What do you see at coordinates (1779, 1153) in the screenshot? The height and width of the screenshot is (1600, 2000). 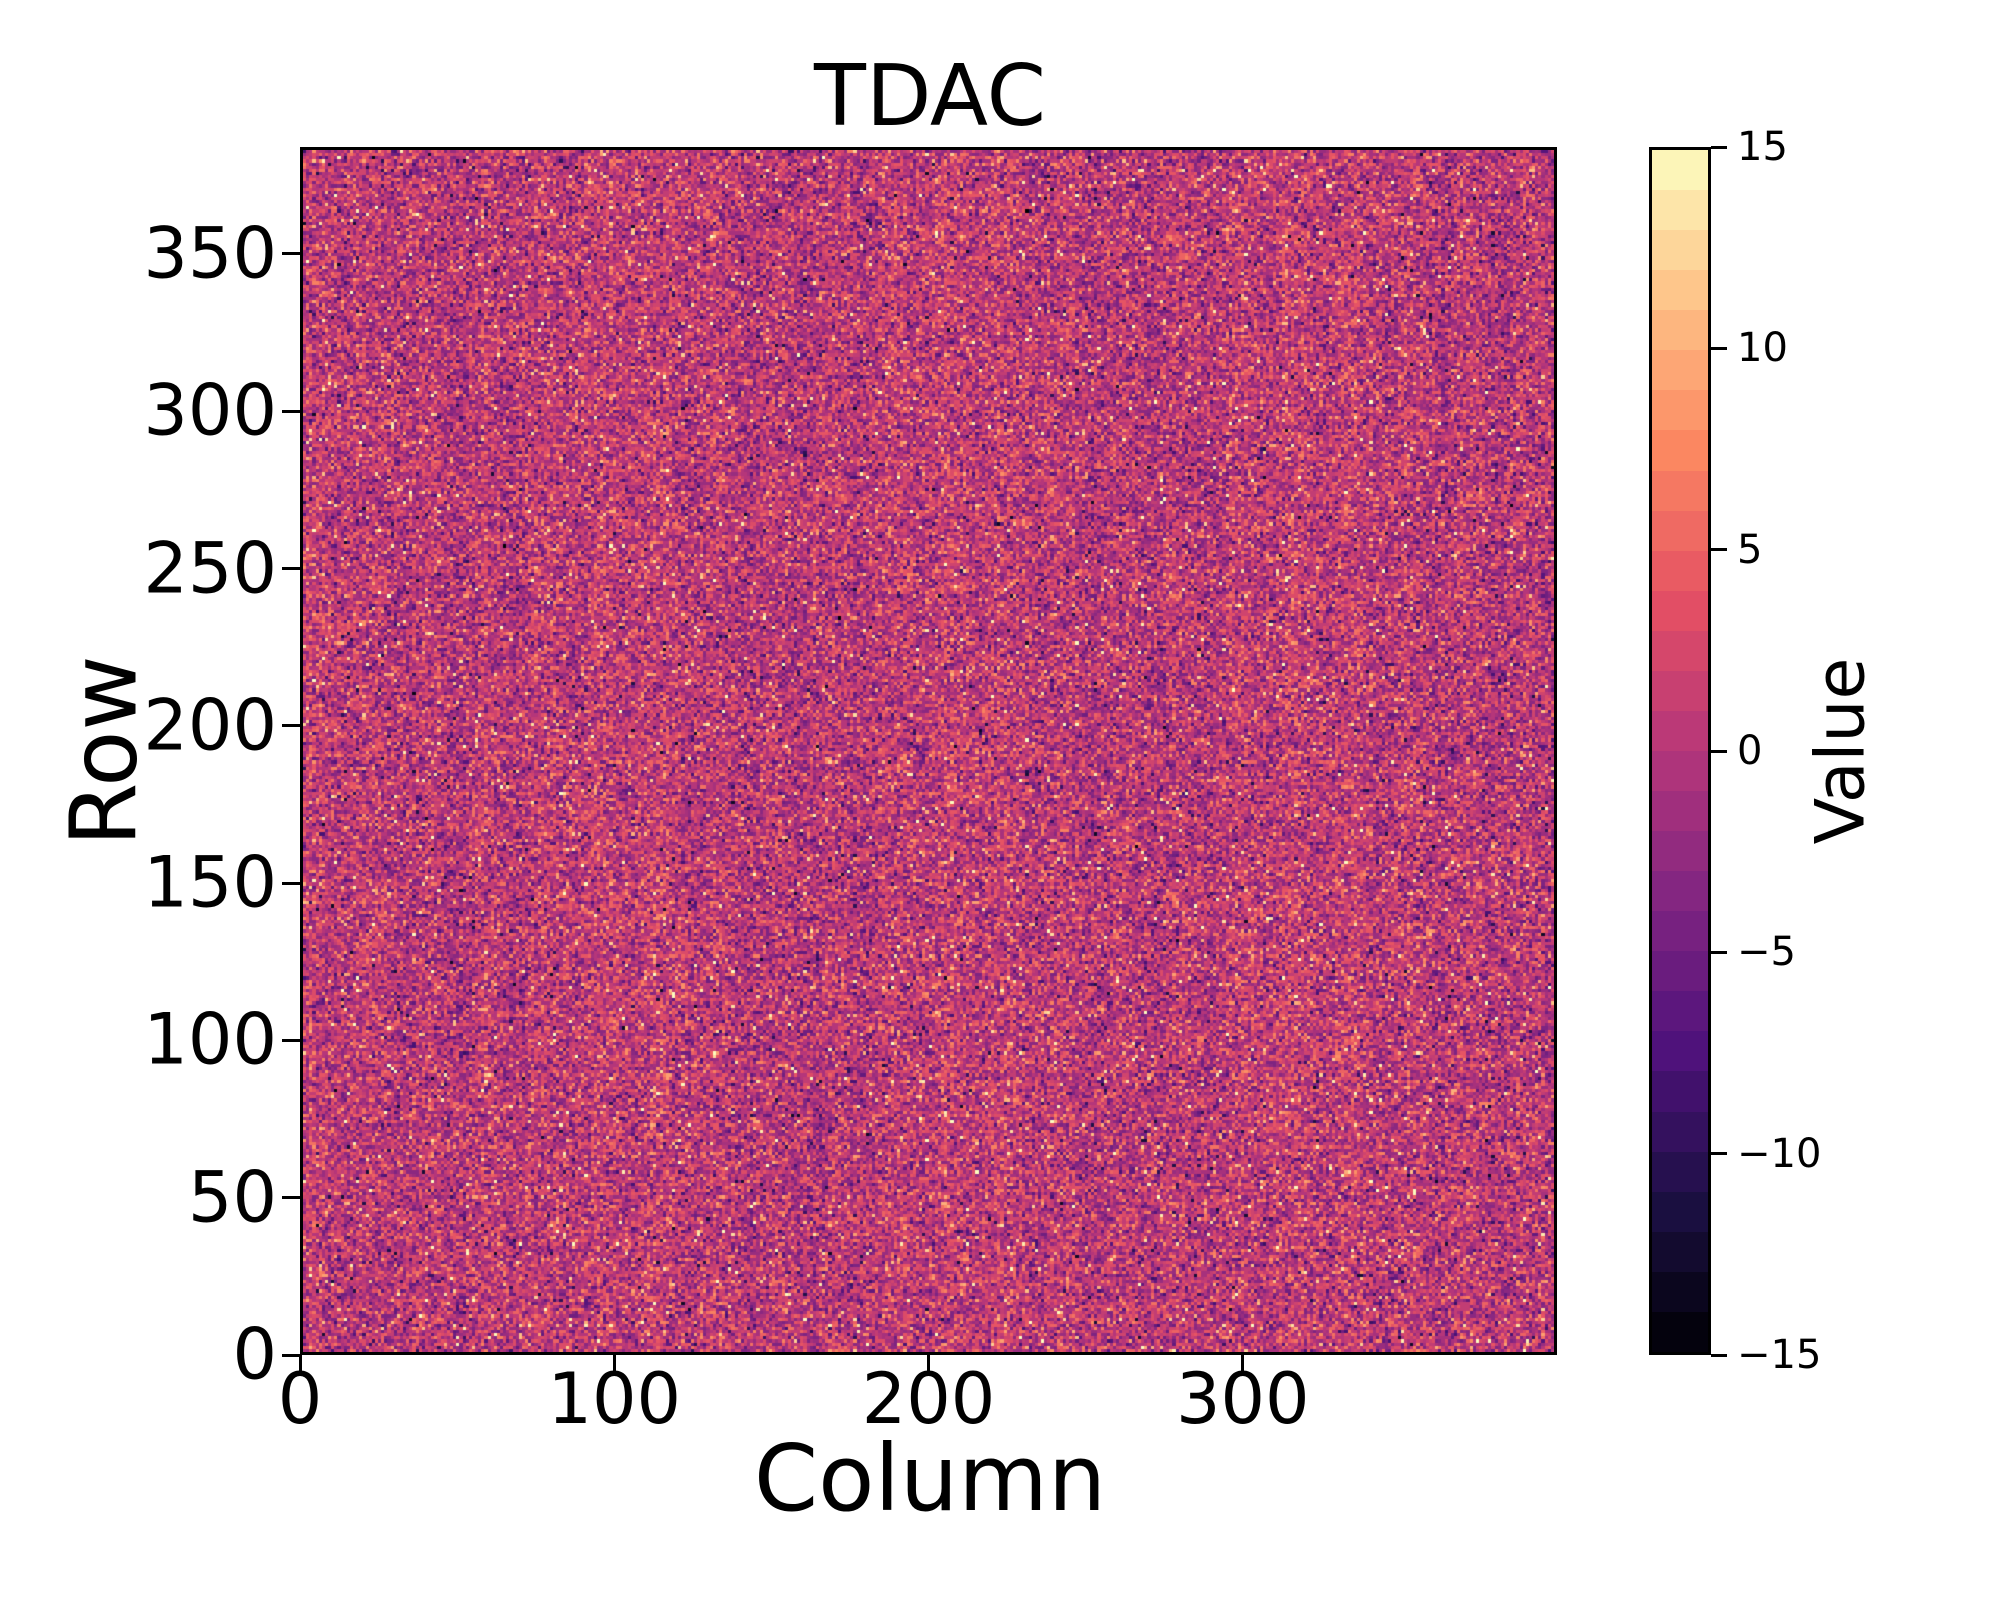 I see `colorbar-tick-label: −10` at bounding box center [1779, 1153].